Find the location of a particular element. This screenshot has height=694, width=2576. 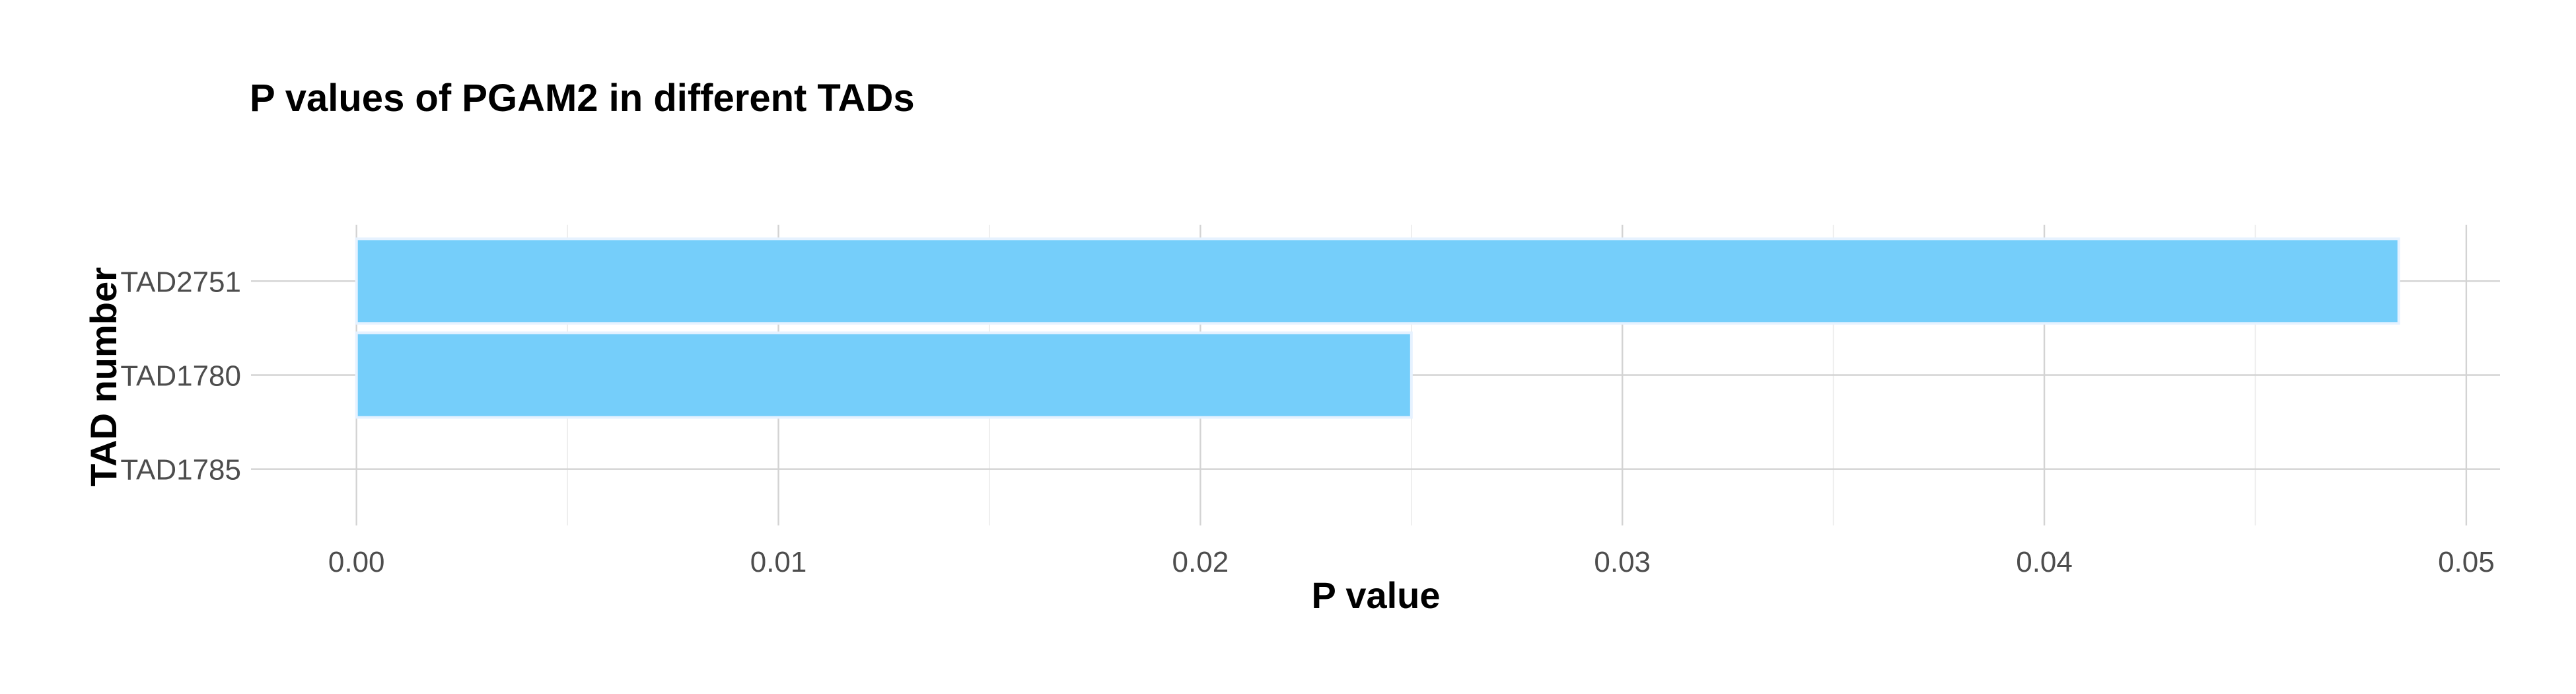

y-tick-labels: TAD2751 TAD1780 TAD1785 is located at coordinates (180, 376).